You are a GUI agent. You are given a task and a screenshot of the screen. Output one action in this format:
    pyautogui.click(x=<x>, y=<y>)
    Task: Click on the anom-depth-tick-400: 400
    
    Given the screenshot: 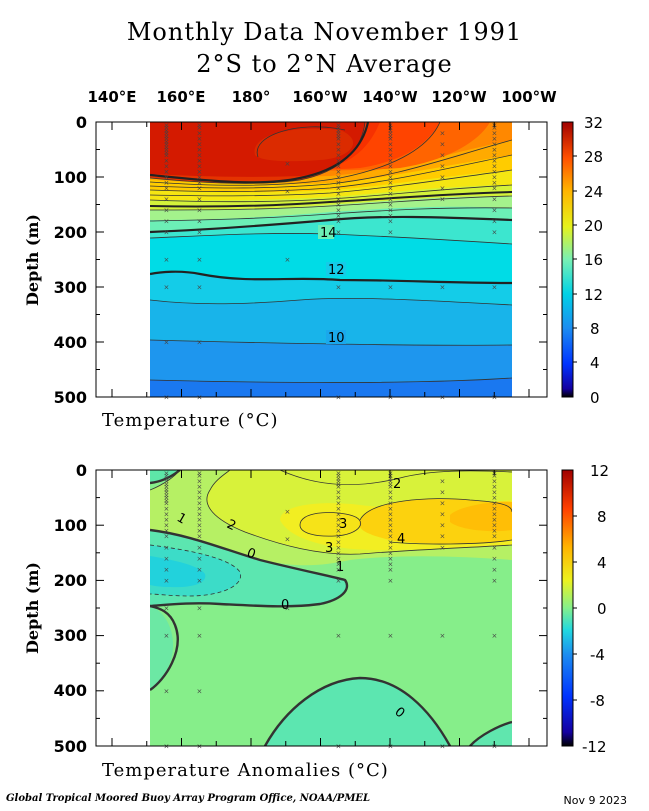 What is the action you would take?
    pyautogui.click(x=70, y=690)
    